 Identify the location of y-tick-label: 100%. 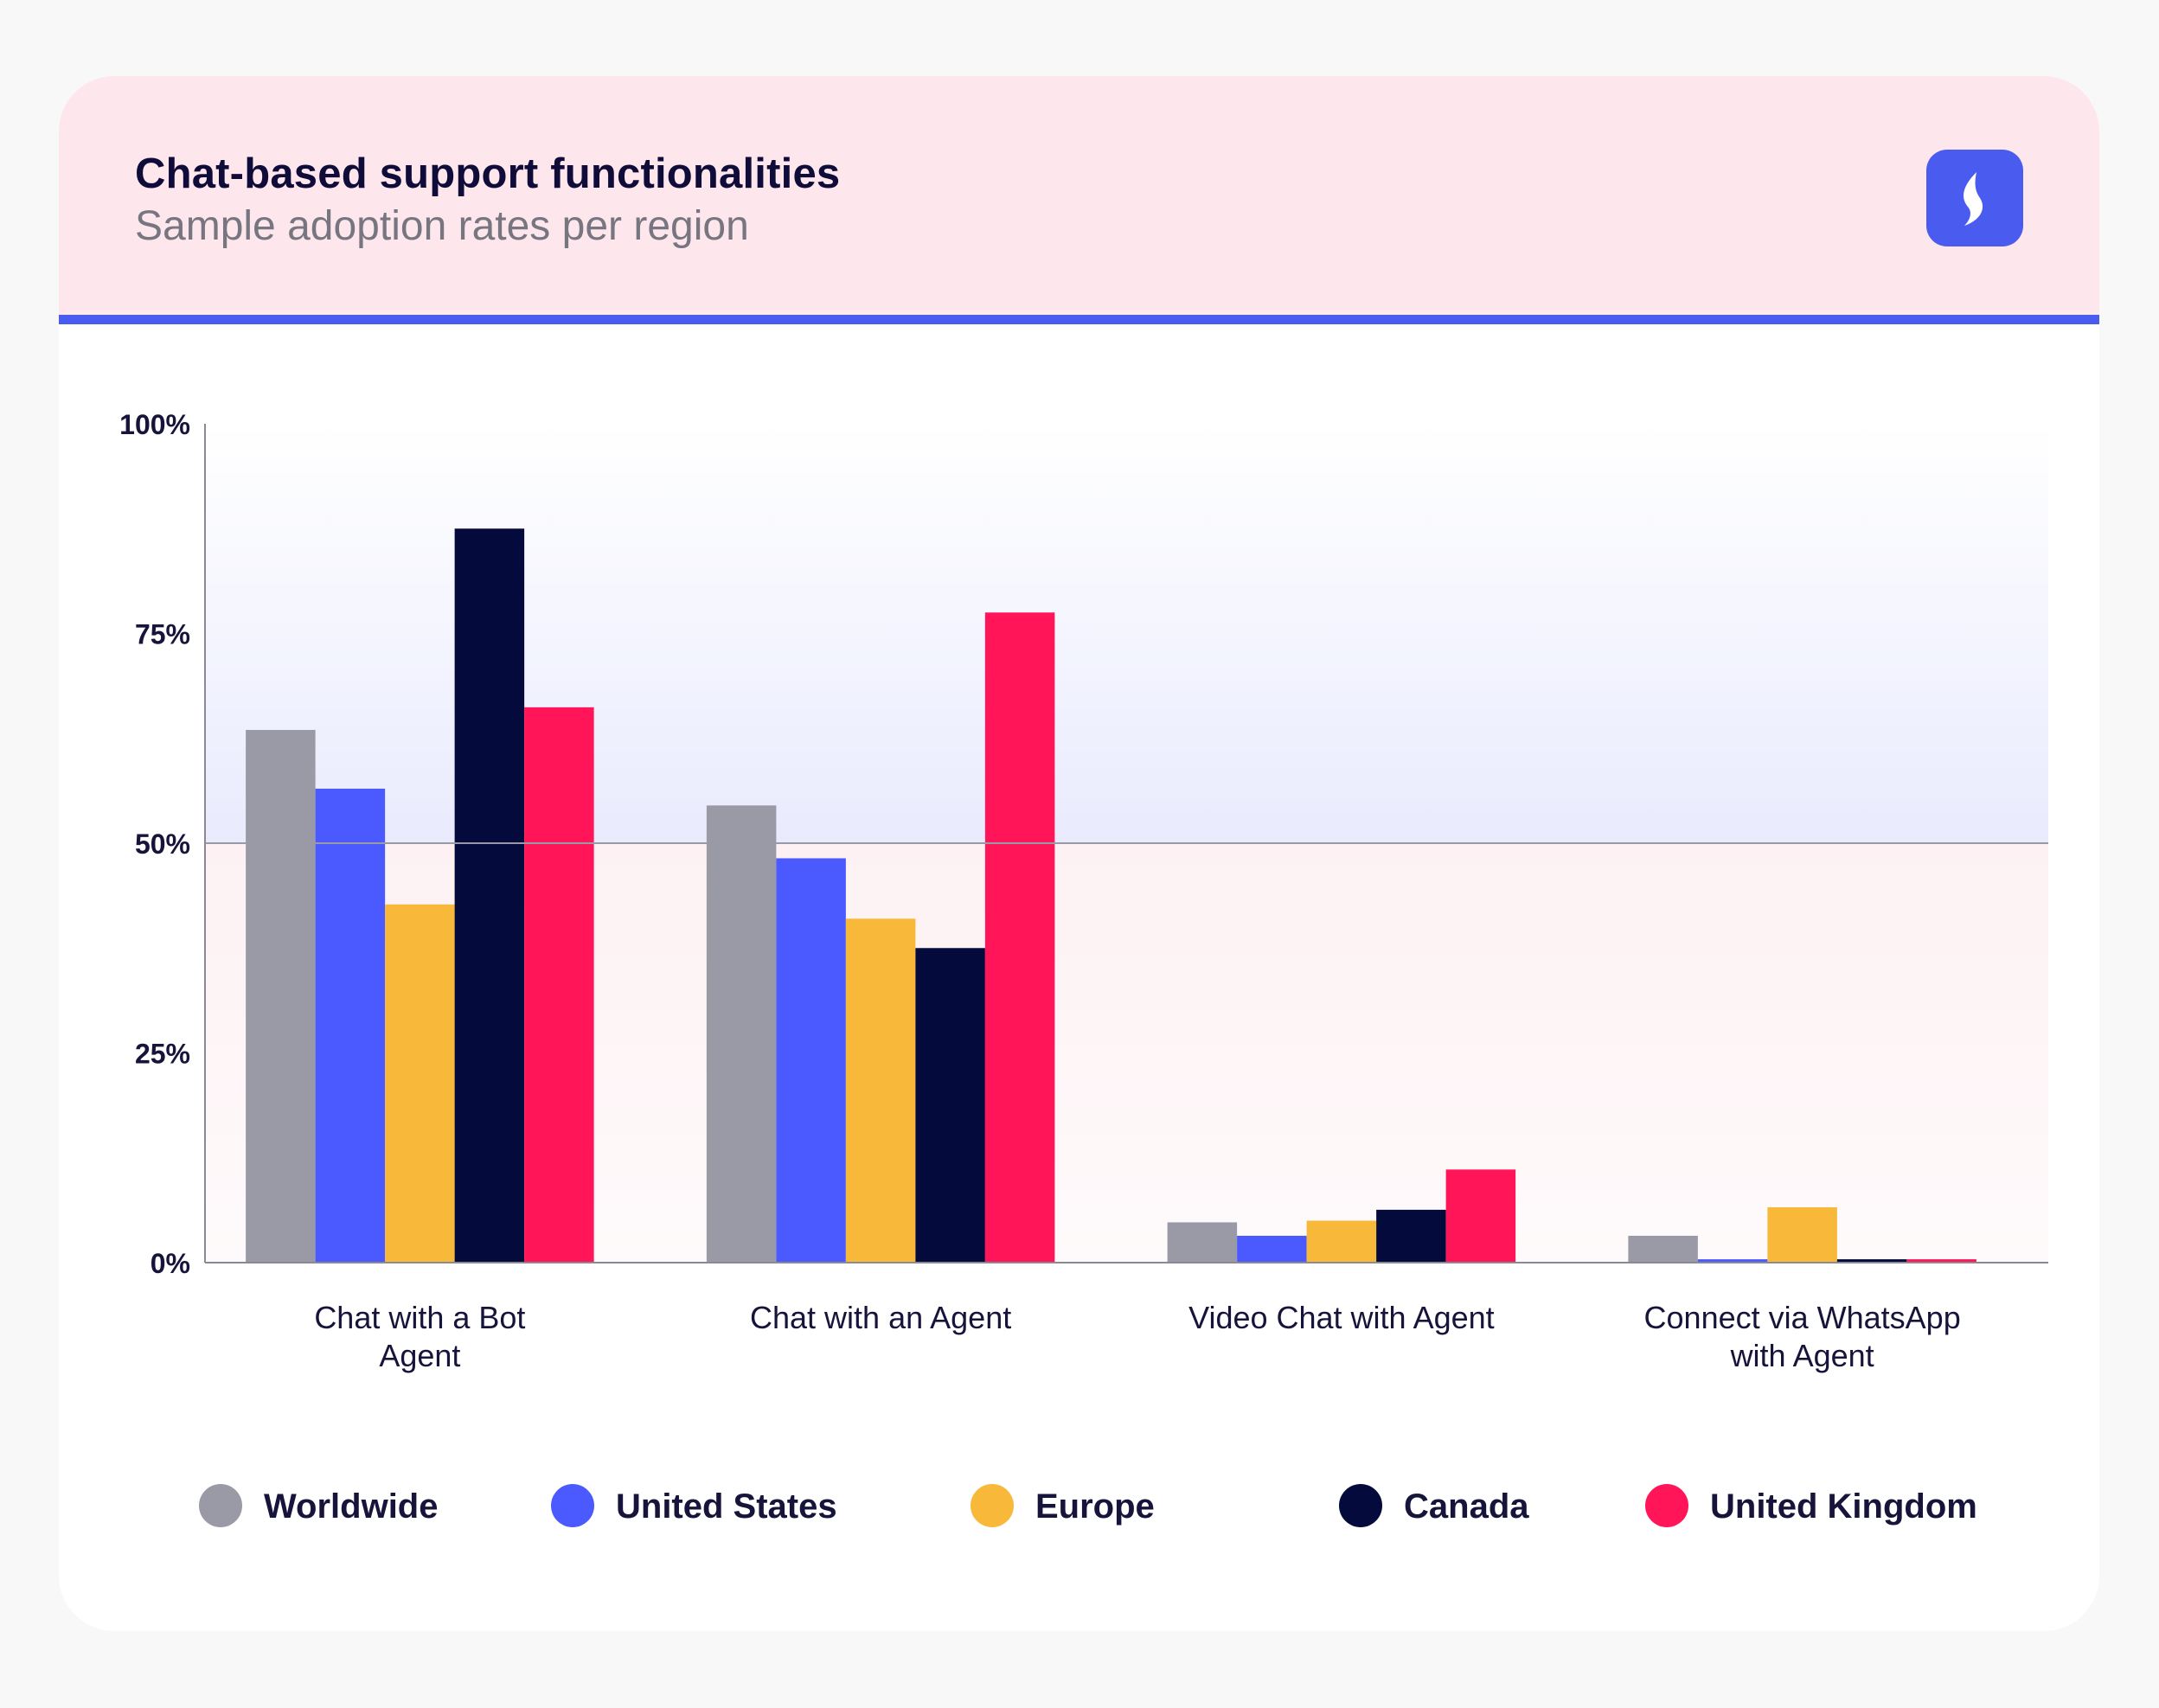
(154, 424).